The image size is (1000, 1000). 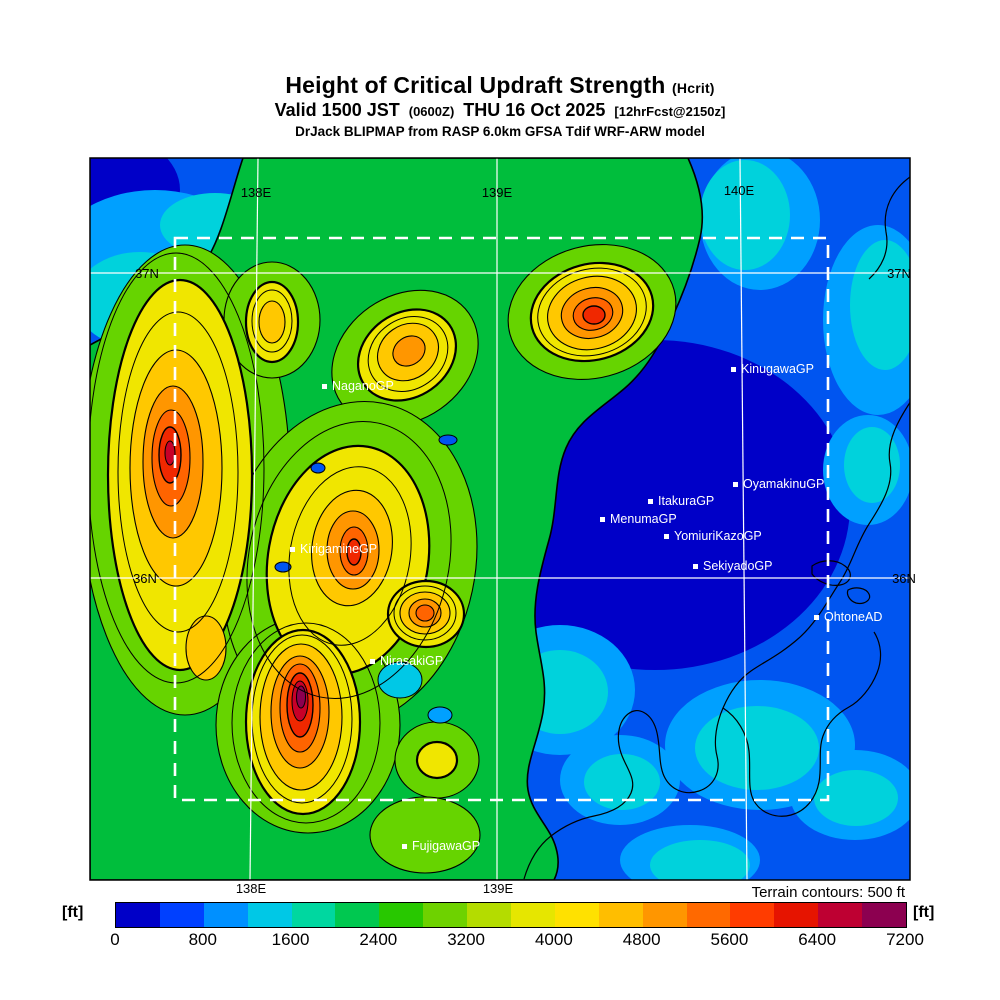 I want to click on site-label: NirasakiGP, so click(x=412, y=661).